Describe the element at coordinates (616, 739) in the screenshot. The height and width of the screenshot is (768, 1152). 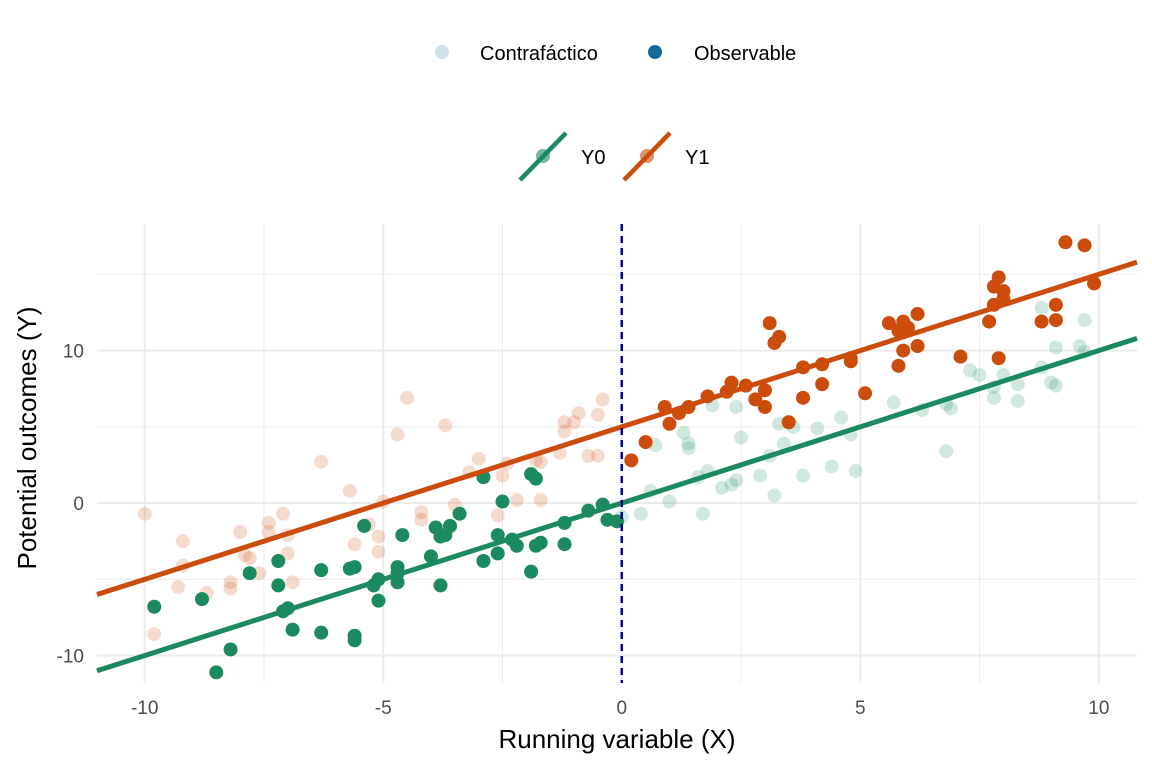
I see `x-axis-title: Running variable (X)` at that location.